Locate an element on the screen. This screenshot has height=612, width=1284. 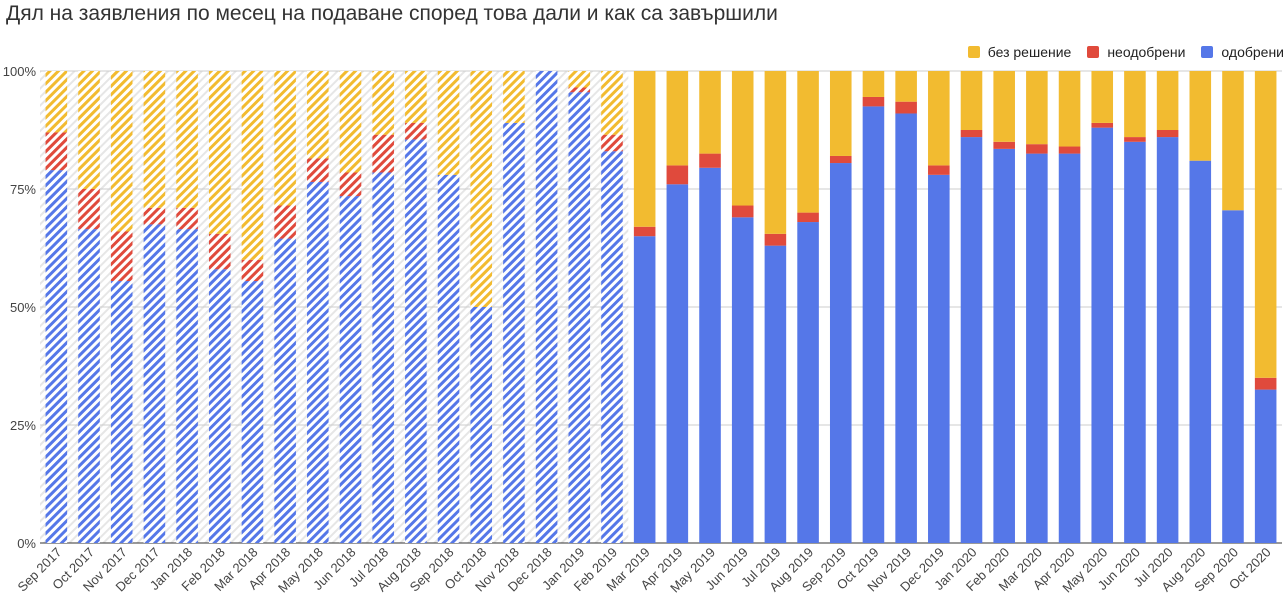
legend-item-pending: без решение is located at coordinates (1019, 52).